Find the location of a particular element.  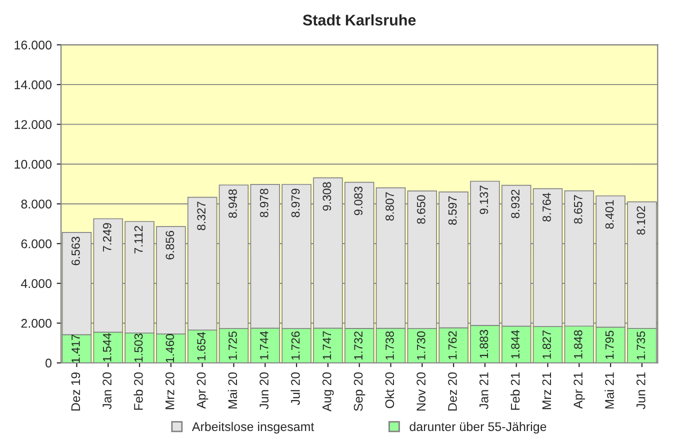

total-label: 8.978 is located at coordinates (264, 203).